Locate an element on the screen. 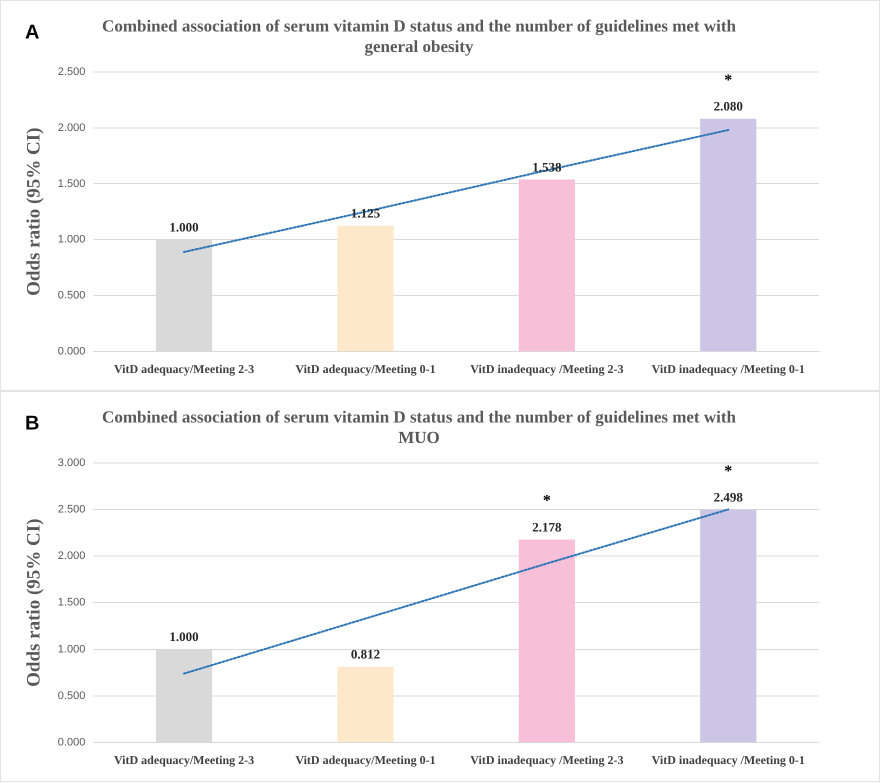 This screenshot has width=880, height=783. data-label: 2.498 is located at coordinates (729, 496).